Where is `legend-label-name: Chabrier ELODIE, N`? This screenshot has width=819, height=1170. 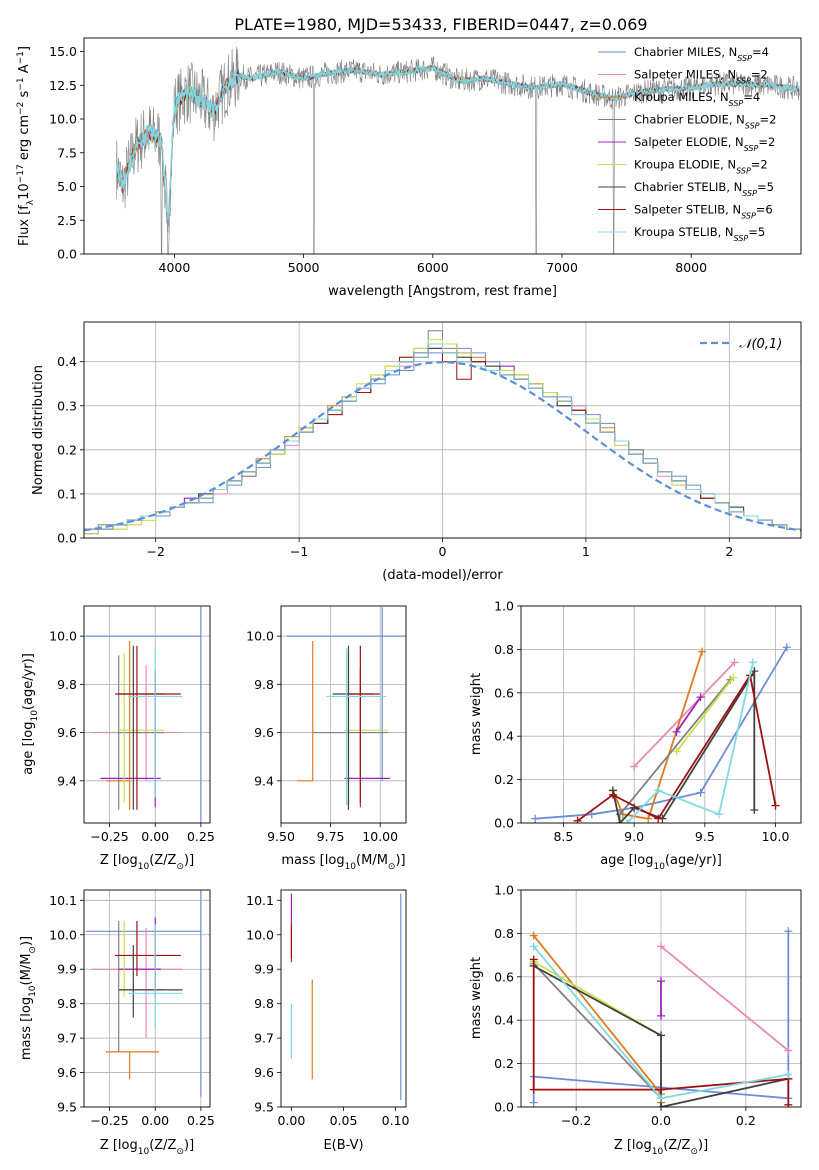 legend-label-name: Chabrier ELODIE, N is located at coordinates (689, 120).